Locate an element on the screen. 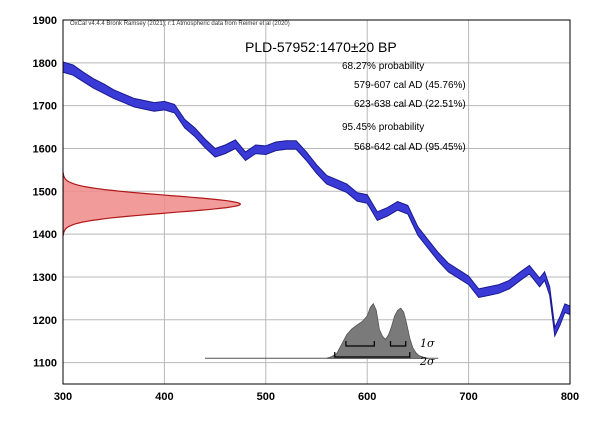  y-tick-label: 1400 is located at coordinates (45, 235).